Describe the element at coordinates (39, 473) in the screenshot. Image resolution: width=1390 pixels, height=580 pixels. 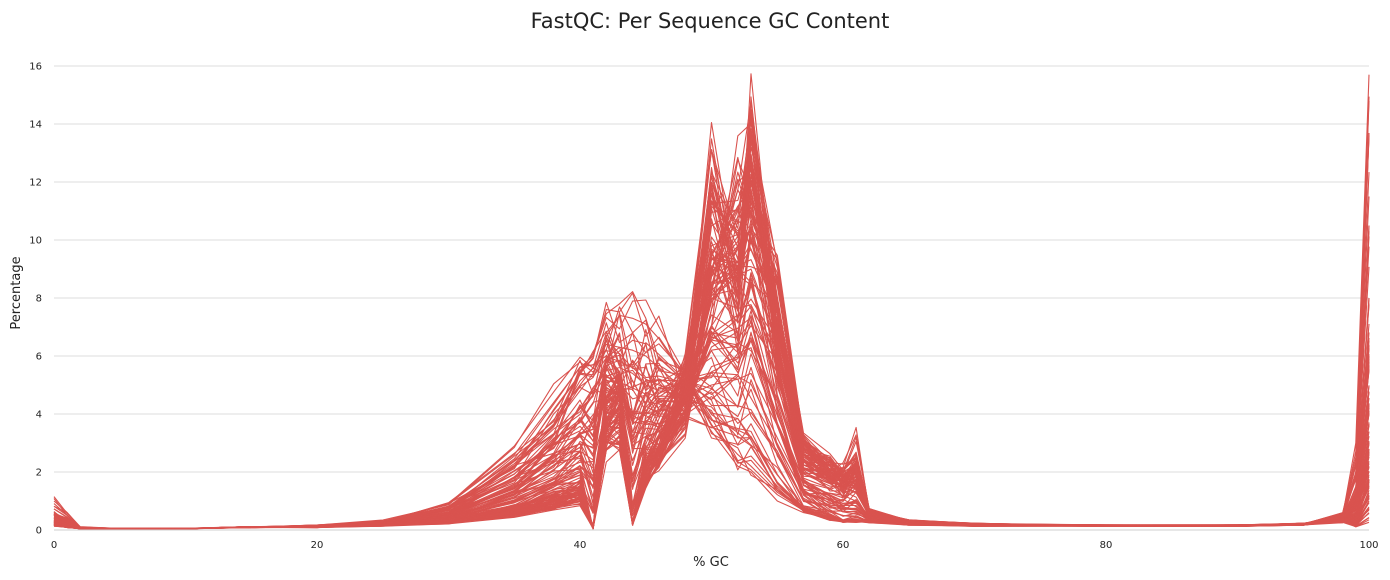
I see `y-tick-label: 2` at that location.